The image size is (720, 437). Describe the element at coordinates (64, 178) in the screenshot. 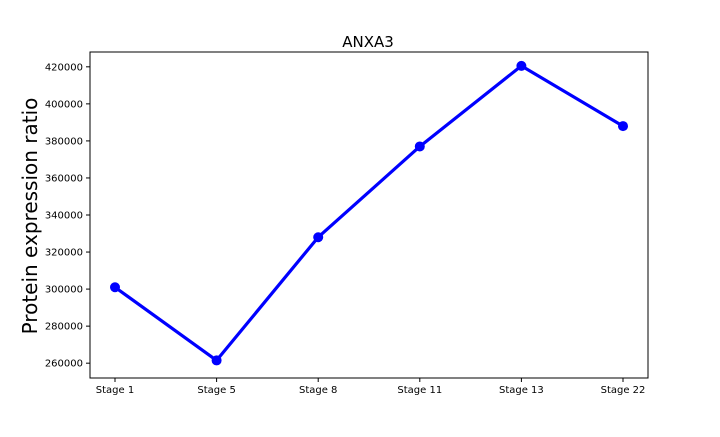

I see `y-tick-label: 360000` at that location.